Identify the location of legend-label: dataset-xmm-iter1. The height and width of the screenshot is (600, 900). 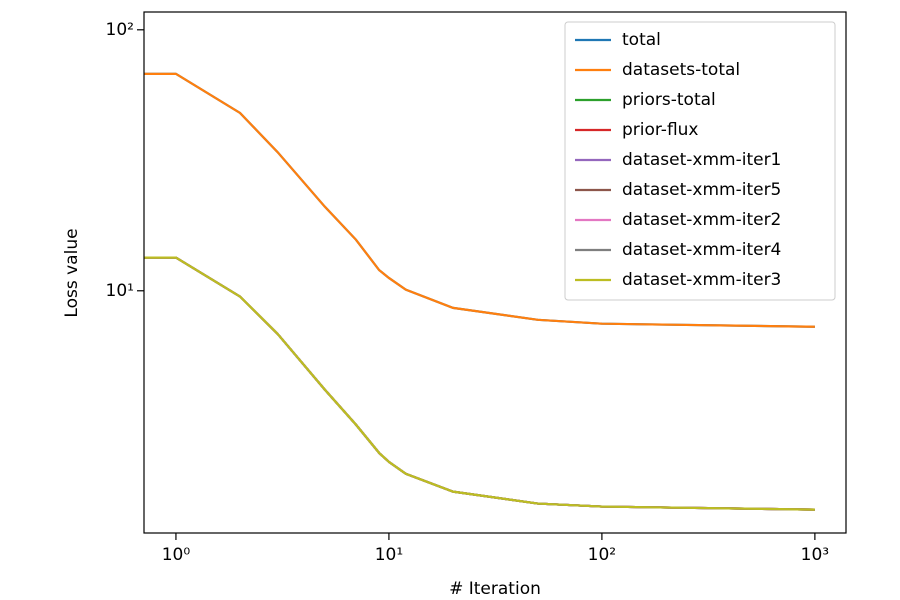
(701, 160).